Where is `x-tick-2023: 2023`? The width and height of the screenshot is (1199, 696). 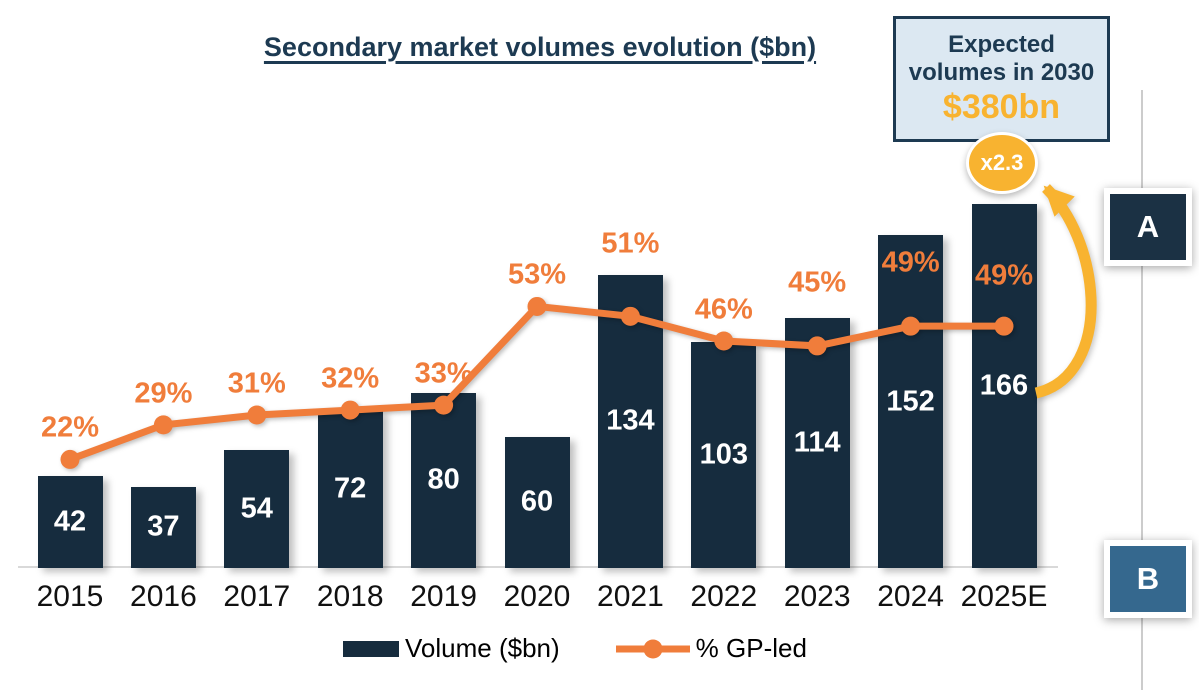 x-tick-2023: 2023 is located at coordinates (817, 596).